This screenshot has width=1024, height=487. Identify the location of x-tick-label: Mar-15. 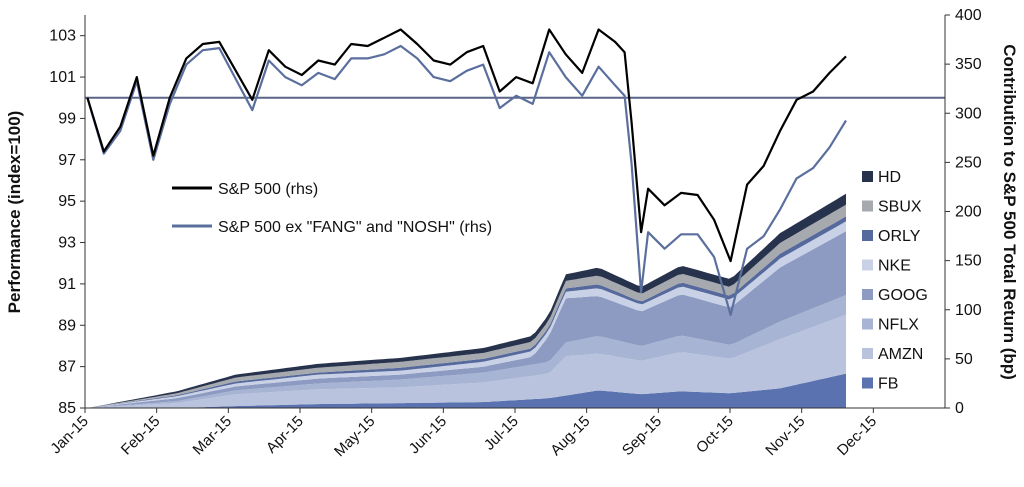
(213, 436).